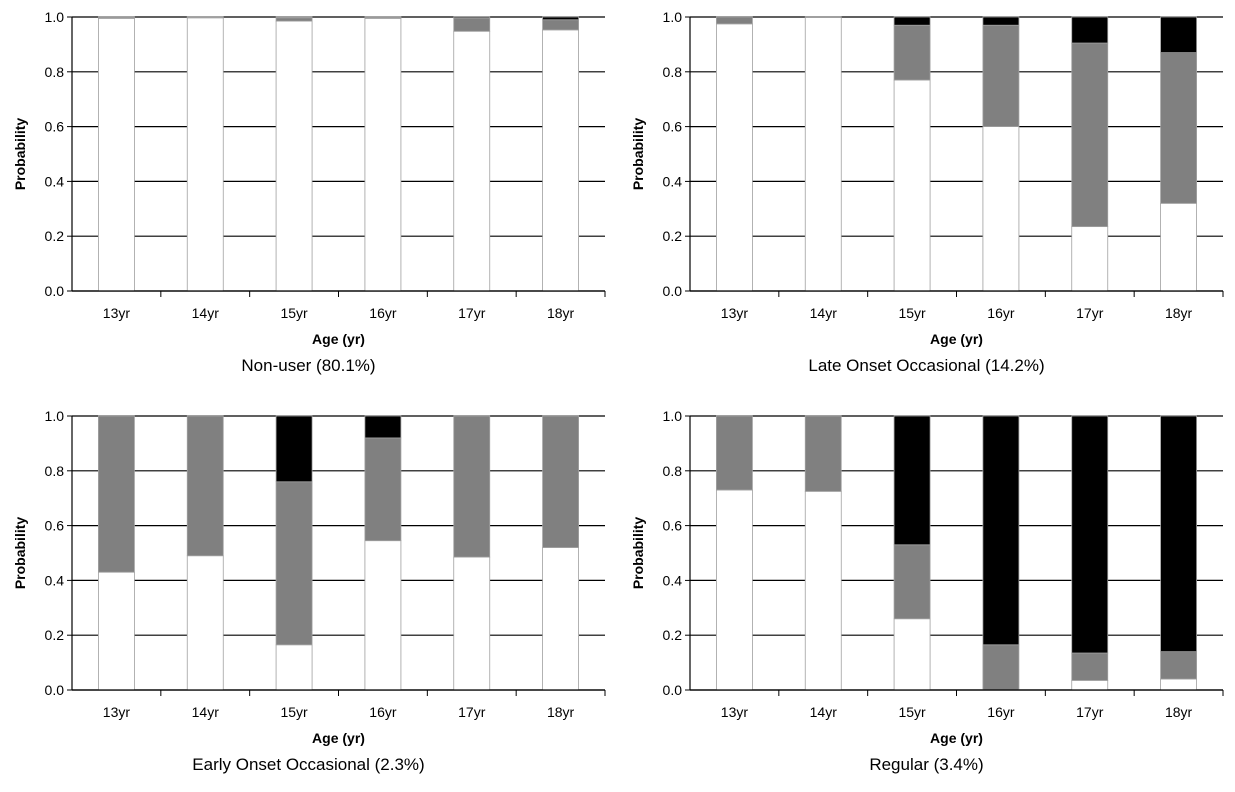 This screenshot has height=792, width=1235. What do you see at coordinates (55, 127) in the screenshot?
I see `y-tick-label: 0.6` at bounding box center [55, 127].